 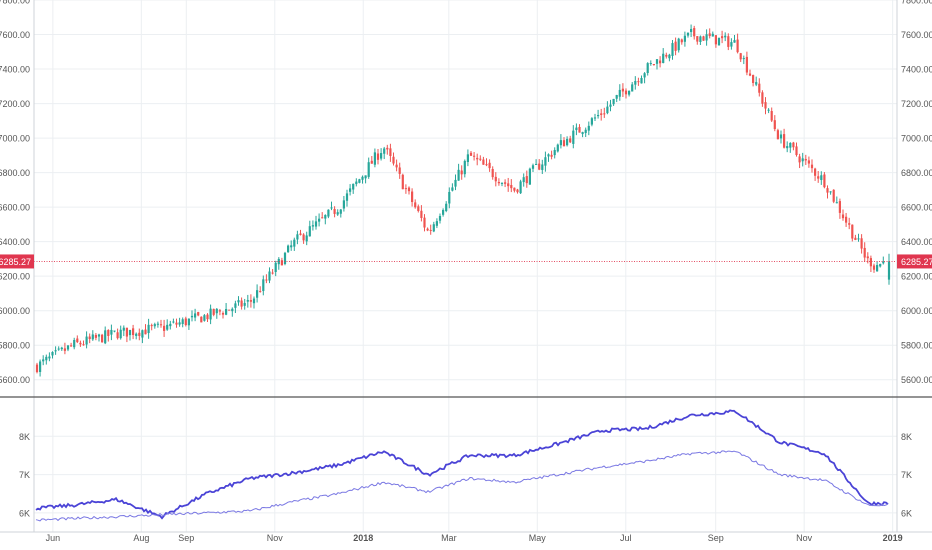 What do you see at coordinates (804, 538) in the screenshot?
I see `x-tick-label: Nov` at bounding box center [804, 538].